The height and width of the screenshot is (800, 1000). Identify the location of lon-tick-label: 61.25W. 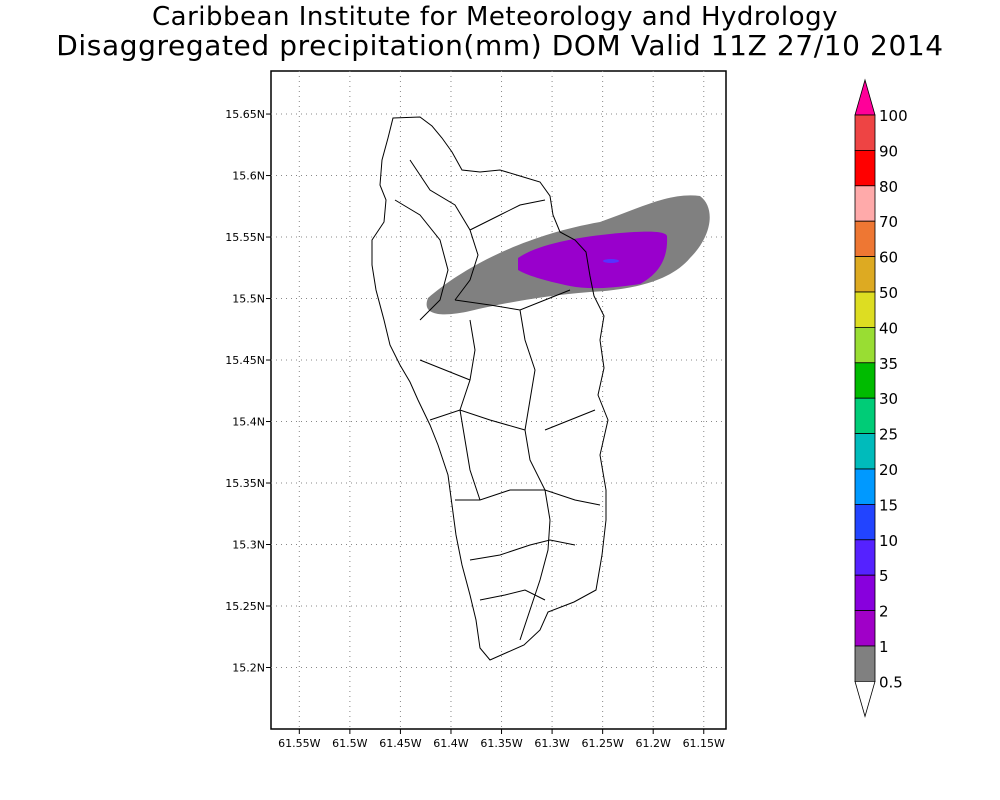
(602, 743).